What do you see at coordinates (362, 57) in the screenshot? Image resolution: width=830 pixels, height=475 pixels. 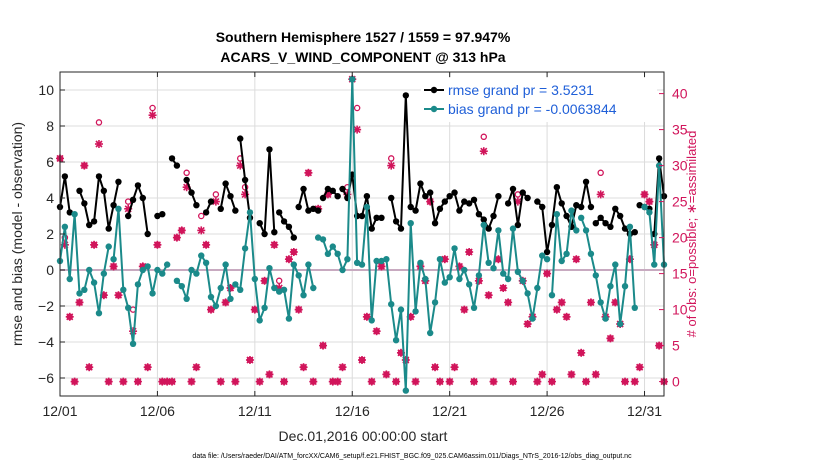 I see `chart-subtitle: ACARS_V_WIND_COMPONENT @ 313 hPa` at bounding box center [362, 57].